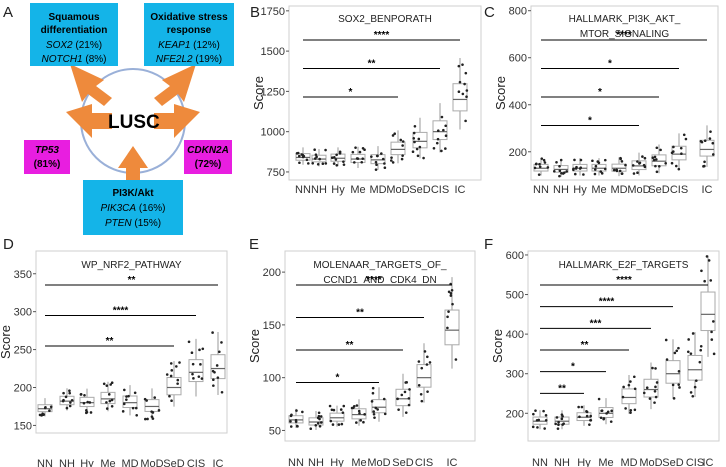 Image resolution: width=726 pixels, height=467 pixels. I want to click on pathway-arrows, so click(133, 123).